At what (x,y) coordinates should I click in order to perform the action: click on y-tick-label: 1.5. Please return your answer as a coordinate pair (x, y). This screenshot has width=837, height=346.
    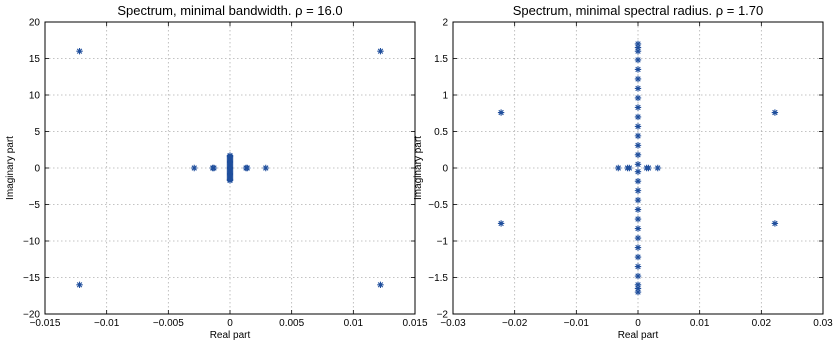
    Looking at the image, I should click on (441, 59).